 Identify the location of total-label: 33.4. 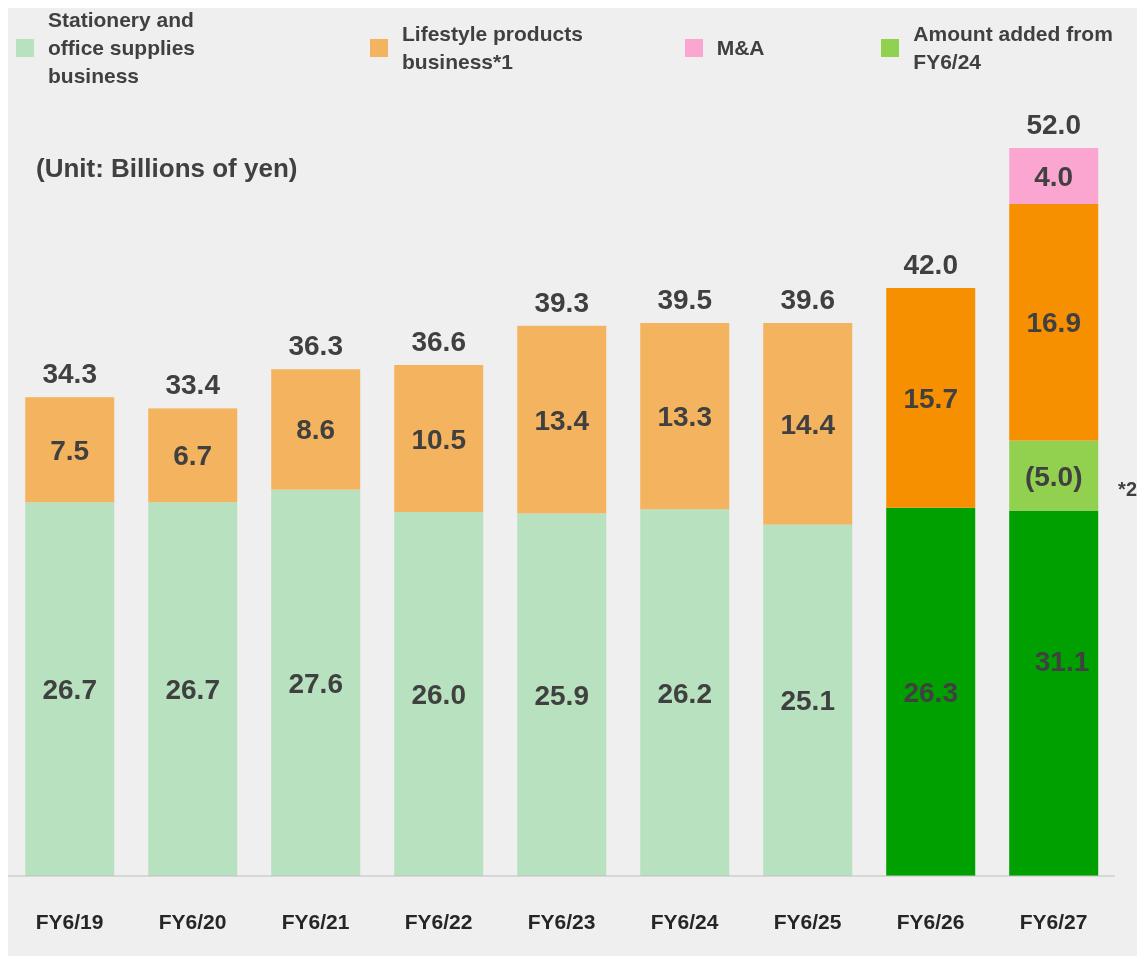
(193, 385).